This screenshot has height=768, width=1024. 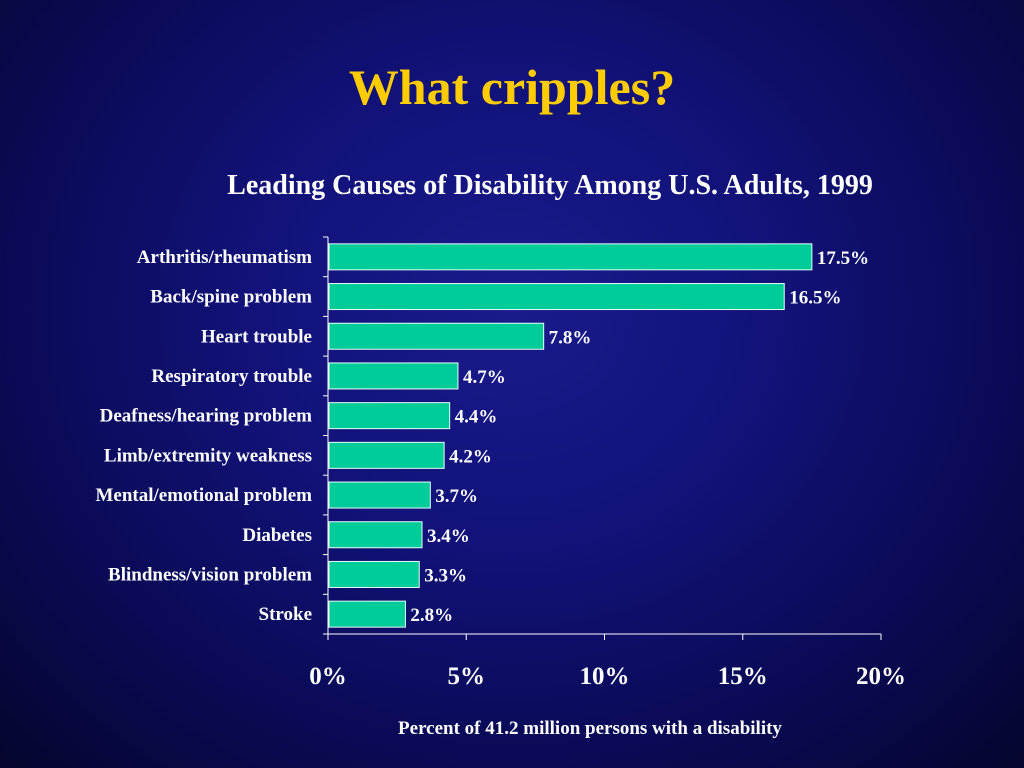 I want to click on value-label: 4.4%, so click(x=476, y=417).